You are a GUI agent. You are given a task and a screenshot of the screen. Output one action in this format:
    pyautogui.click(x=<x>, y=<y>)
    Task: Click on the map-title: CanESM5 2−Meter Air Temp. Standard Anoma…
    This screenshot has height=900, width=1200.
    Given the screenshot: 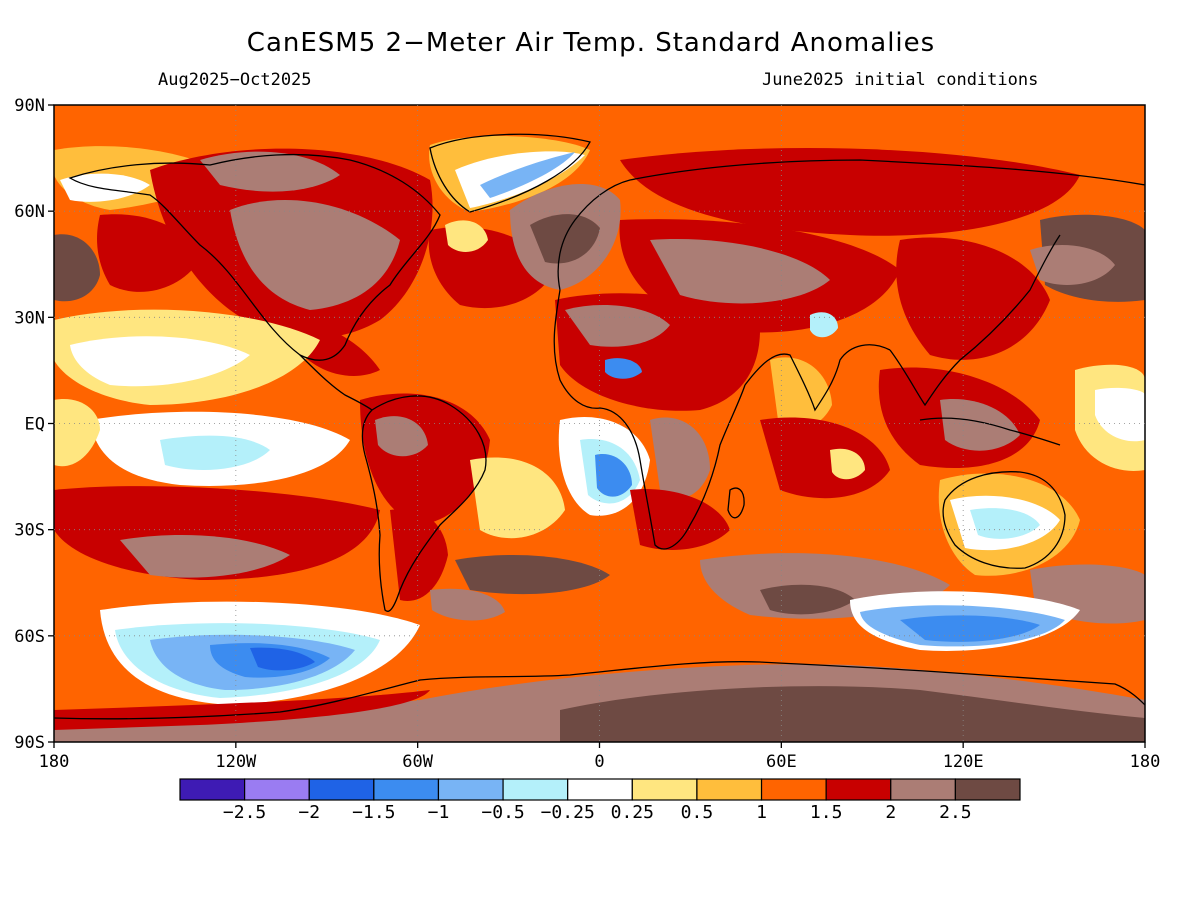 What is the action you would take?
    pyautogui.click(x=591, y=43)
    